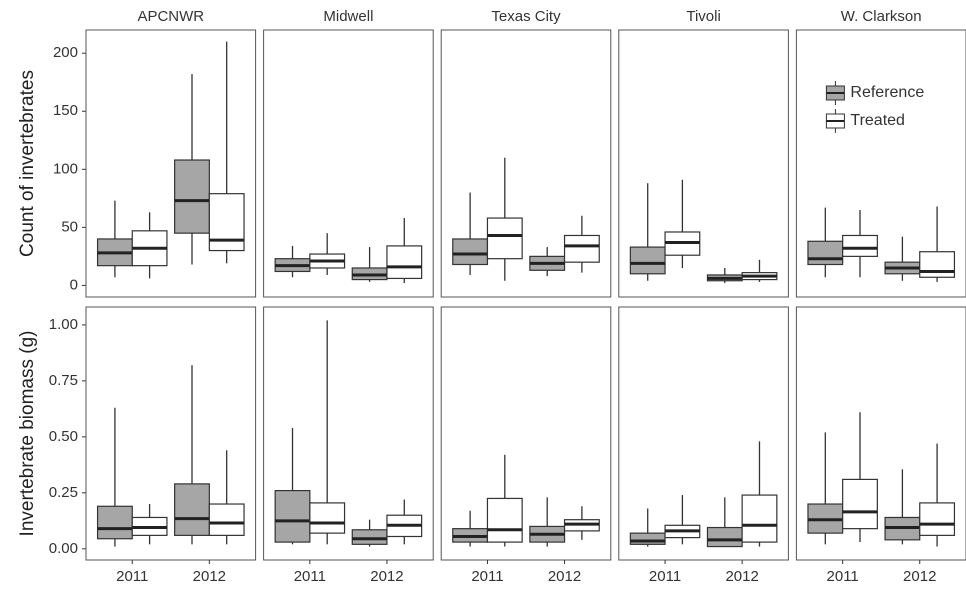 The image size is (966, 591). I want to click on y-tick-label: 50, so click(69, 226).